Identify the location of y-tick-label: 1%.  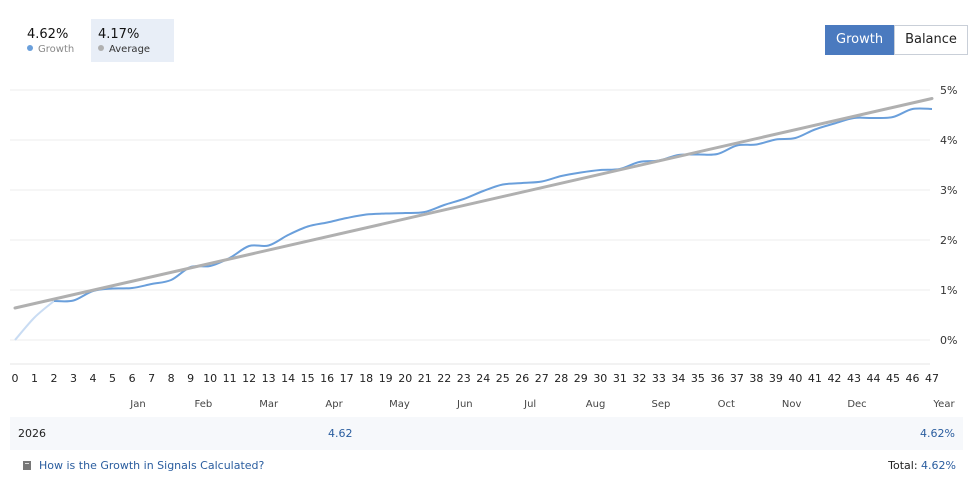
(948, 290).